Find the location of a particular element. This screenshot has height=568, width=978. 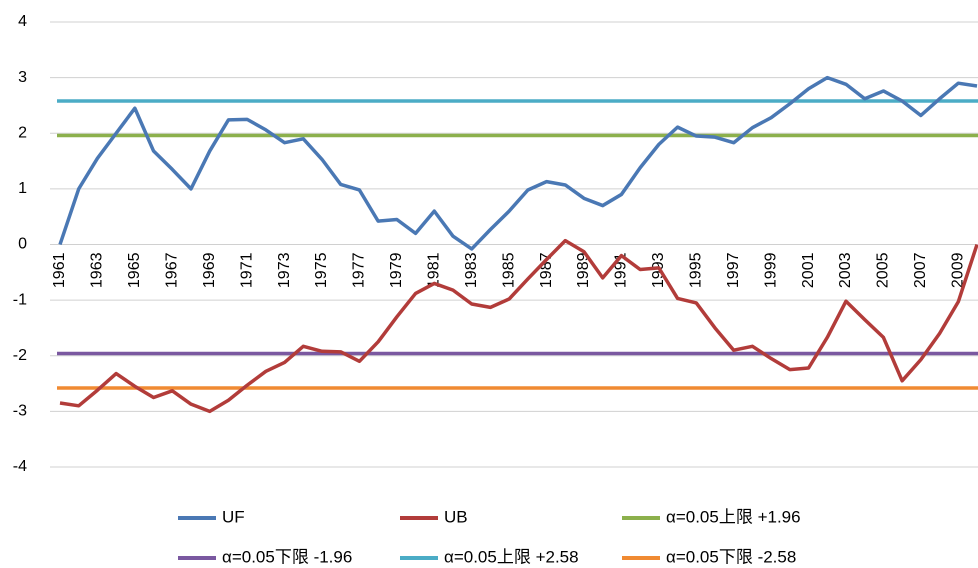

x-tick-label: 1967 is located at coordinates (172, 270).